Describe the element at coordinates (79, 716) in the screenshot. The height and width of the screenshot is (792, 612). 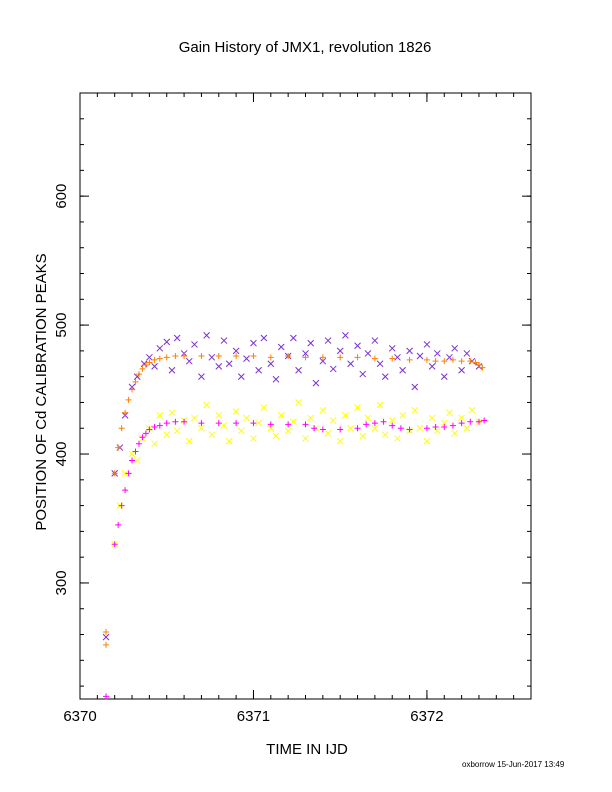
I see `x-tick-label: 6370` at that location.